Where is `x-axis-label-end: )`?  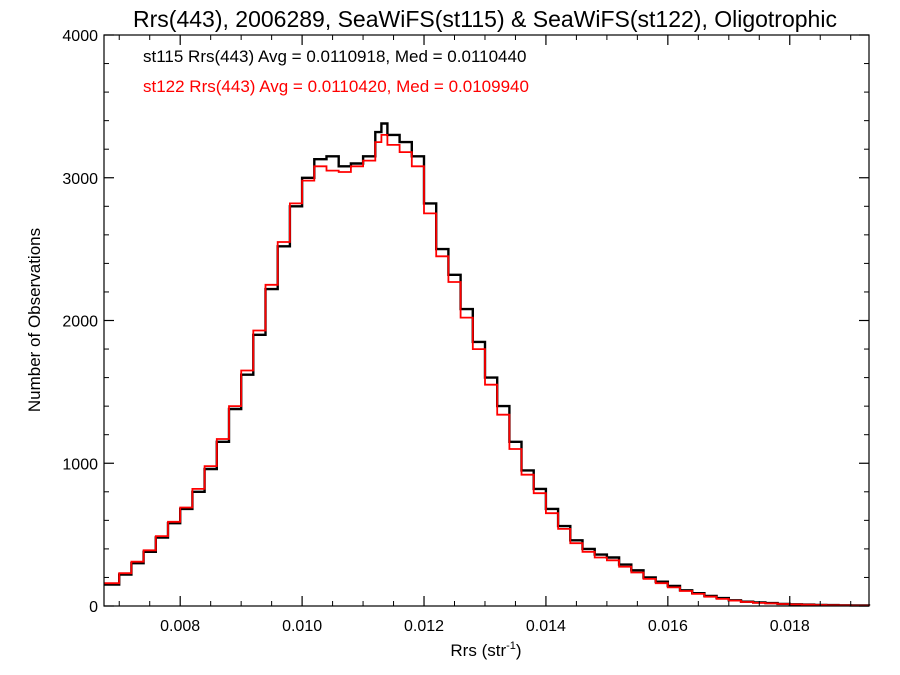
x-axis-label-end: ) is located at coordinates (519, 650).